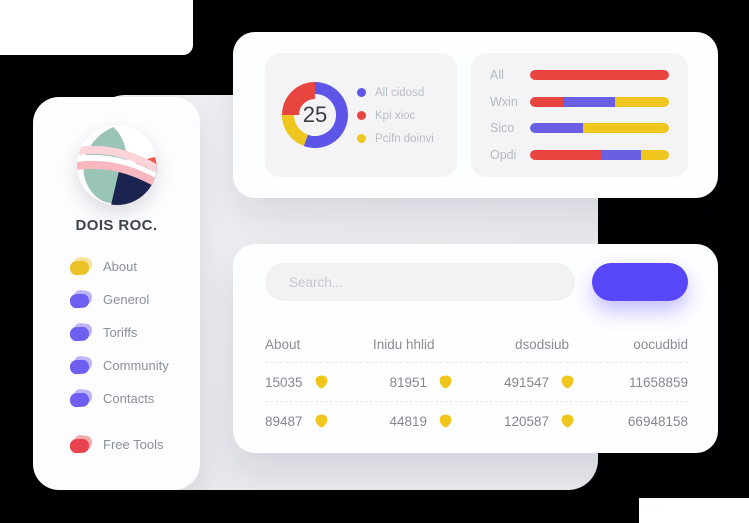 This screenshot has height=523, width=749. I want to click on column-header-about: About, so click(283, 344).